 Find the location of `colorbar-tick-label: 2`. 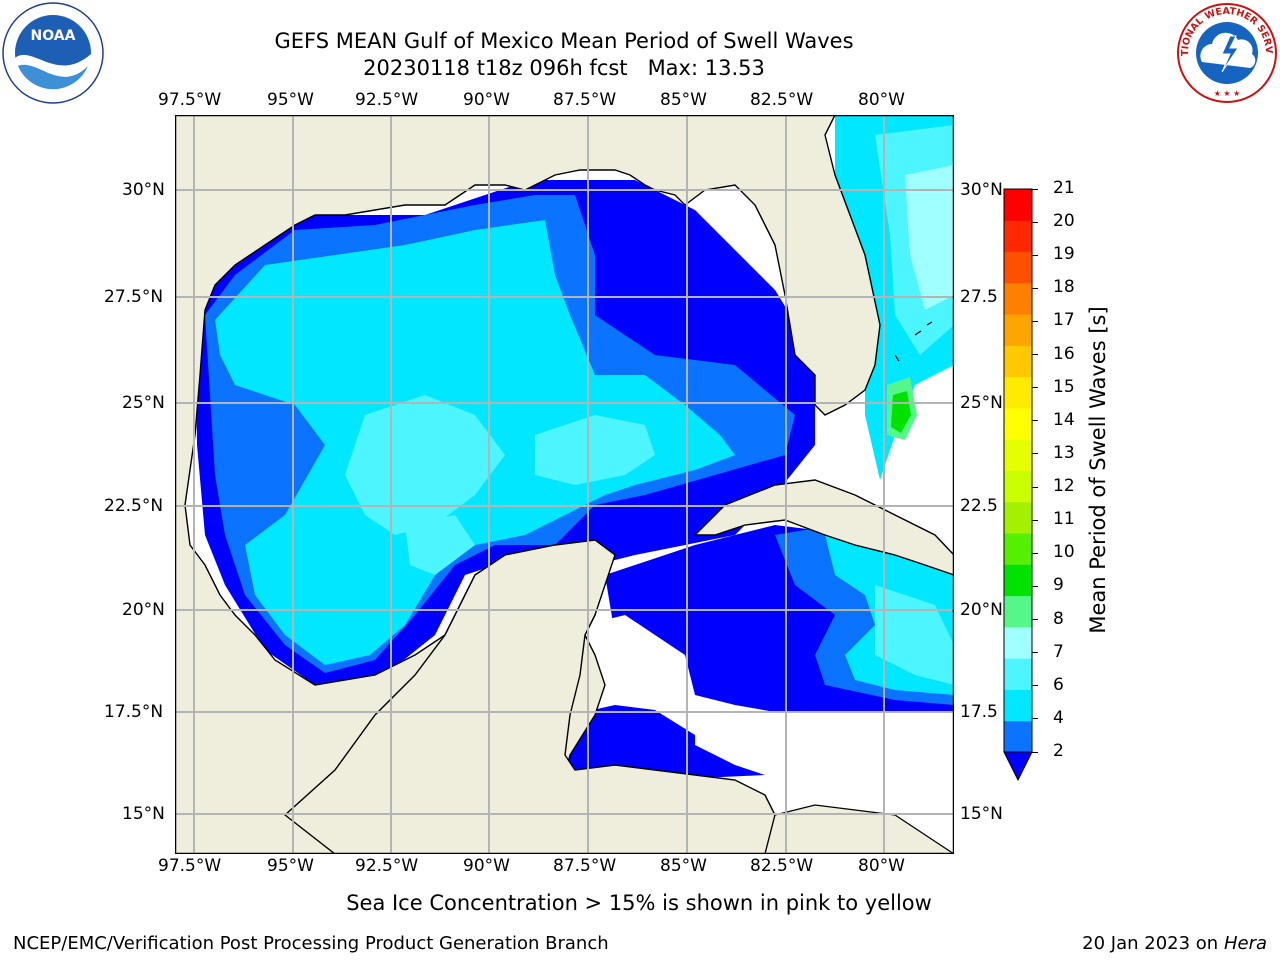

colorbar-tick-label: 2 is located at coordinates (1058, 751).